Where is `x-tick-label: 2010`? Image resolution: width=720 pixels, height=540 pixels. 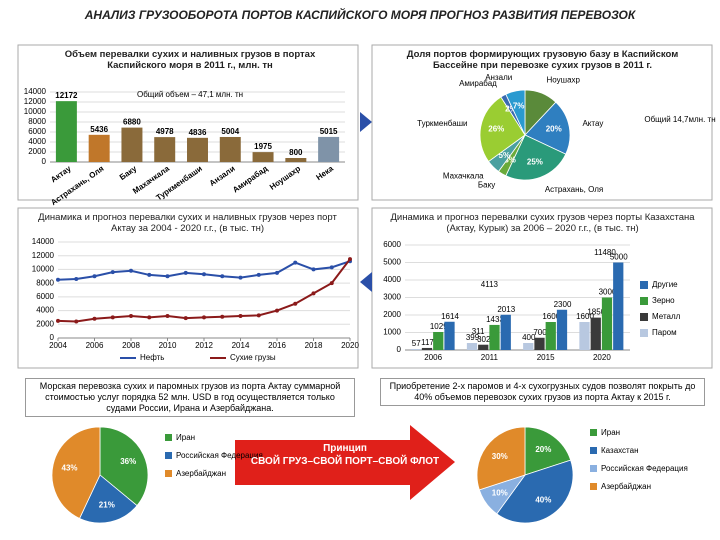 x-tick-label: 2010 is located at coordinates (168, 345).